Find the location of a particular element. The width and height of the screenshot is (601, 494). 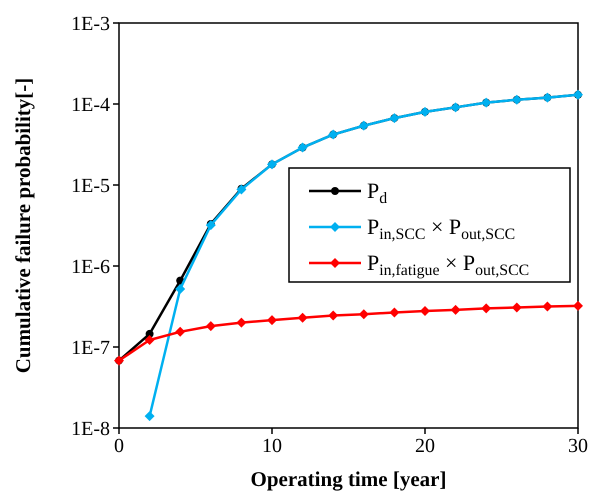

x-axis-title: Operating time [year] is located at coordinates (348, 479).